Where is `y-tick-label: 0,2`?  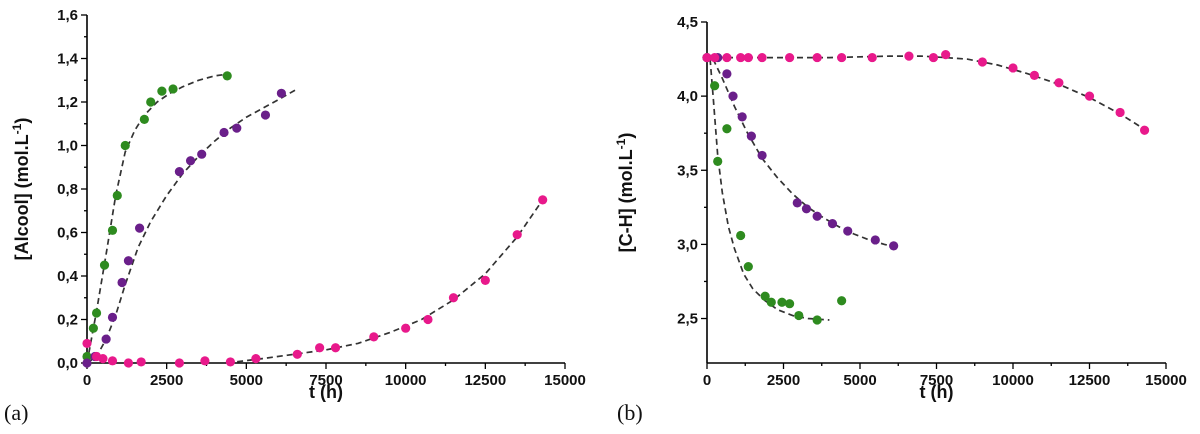 y-tick-label: 0,2 is located at coordinates (67, 320).